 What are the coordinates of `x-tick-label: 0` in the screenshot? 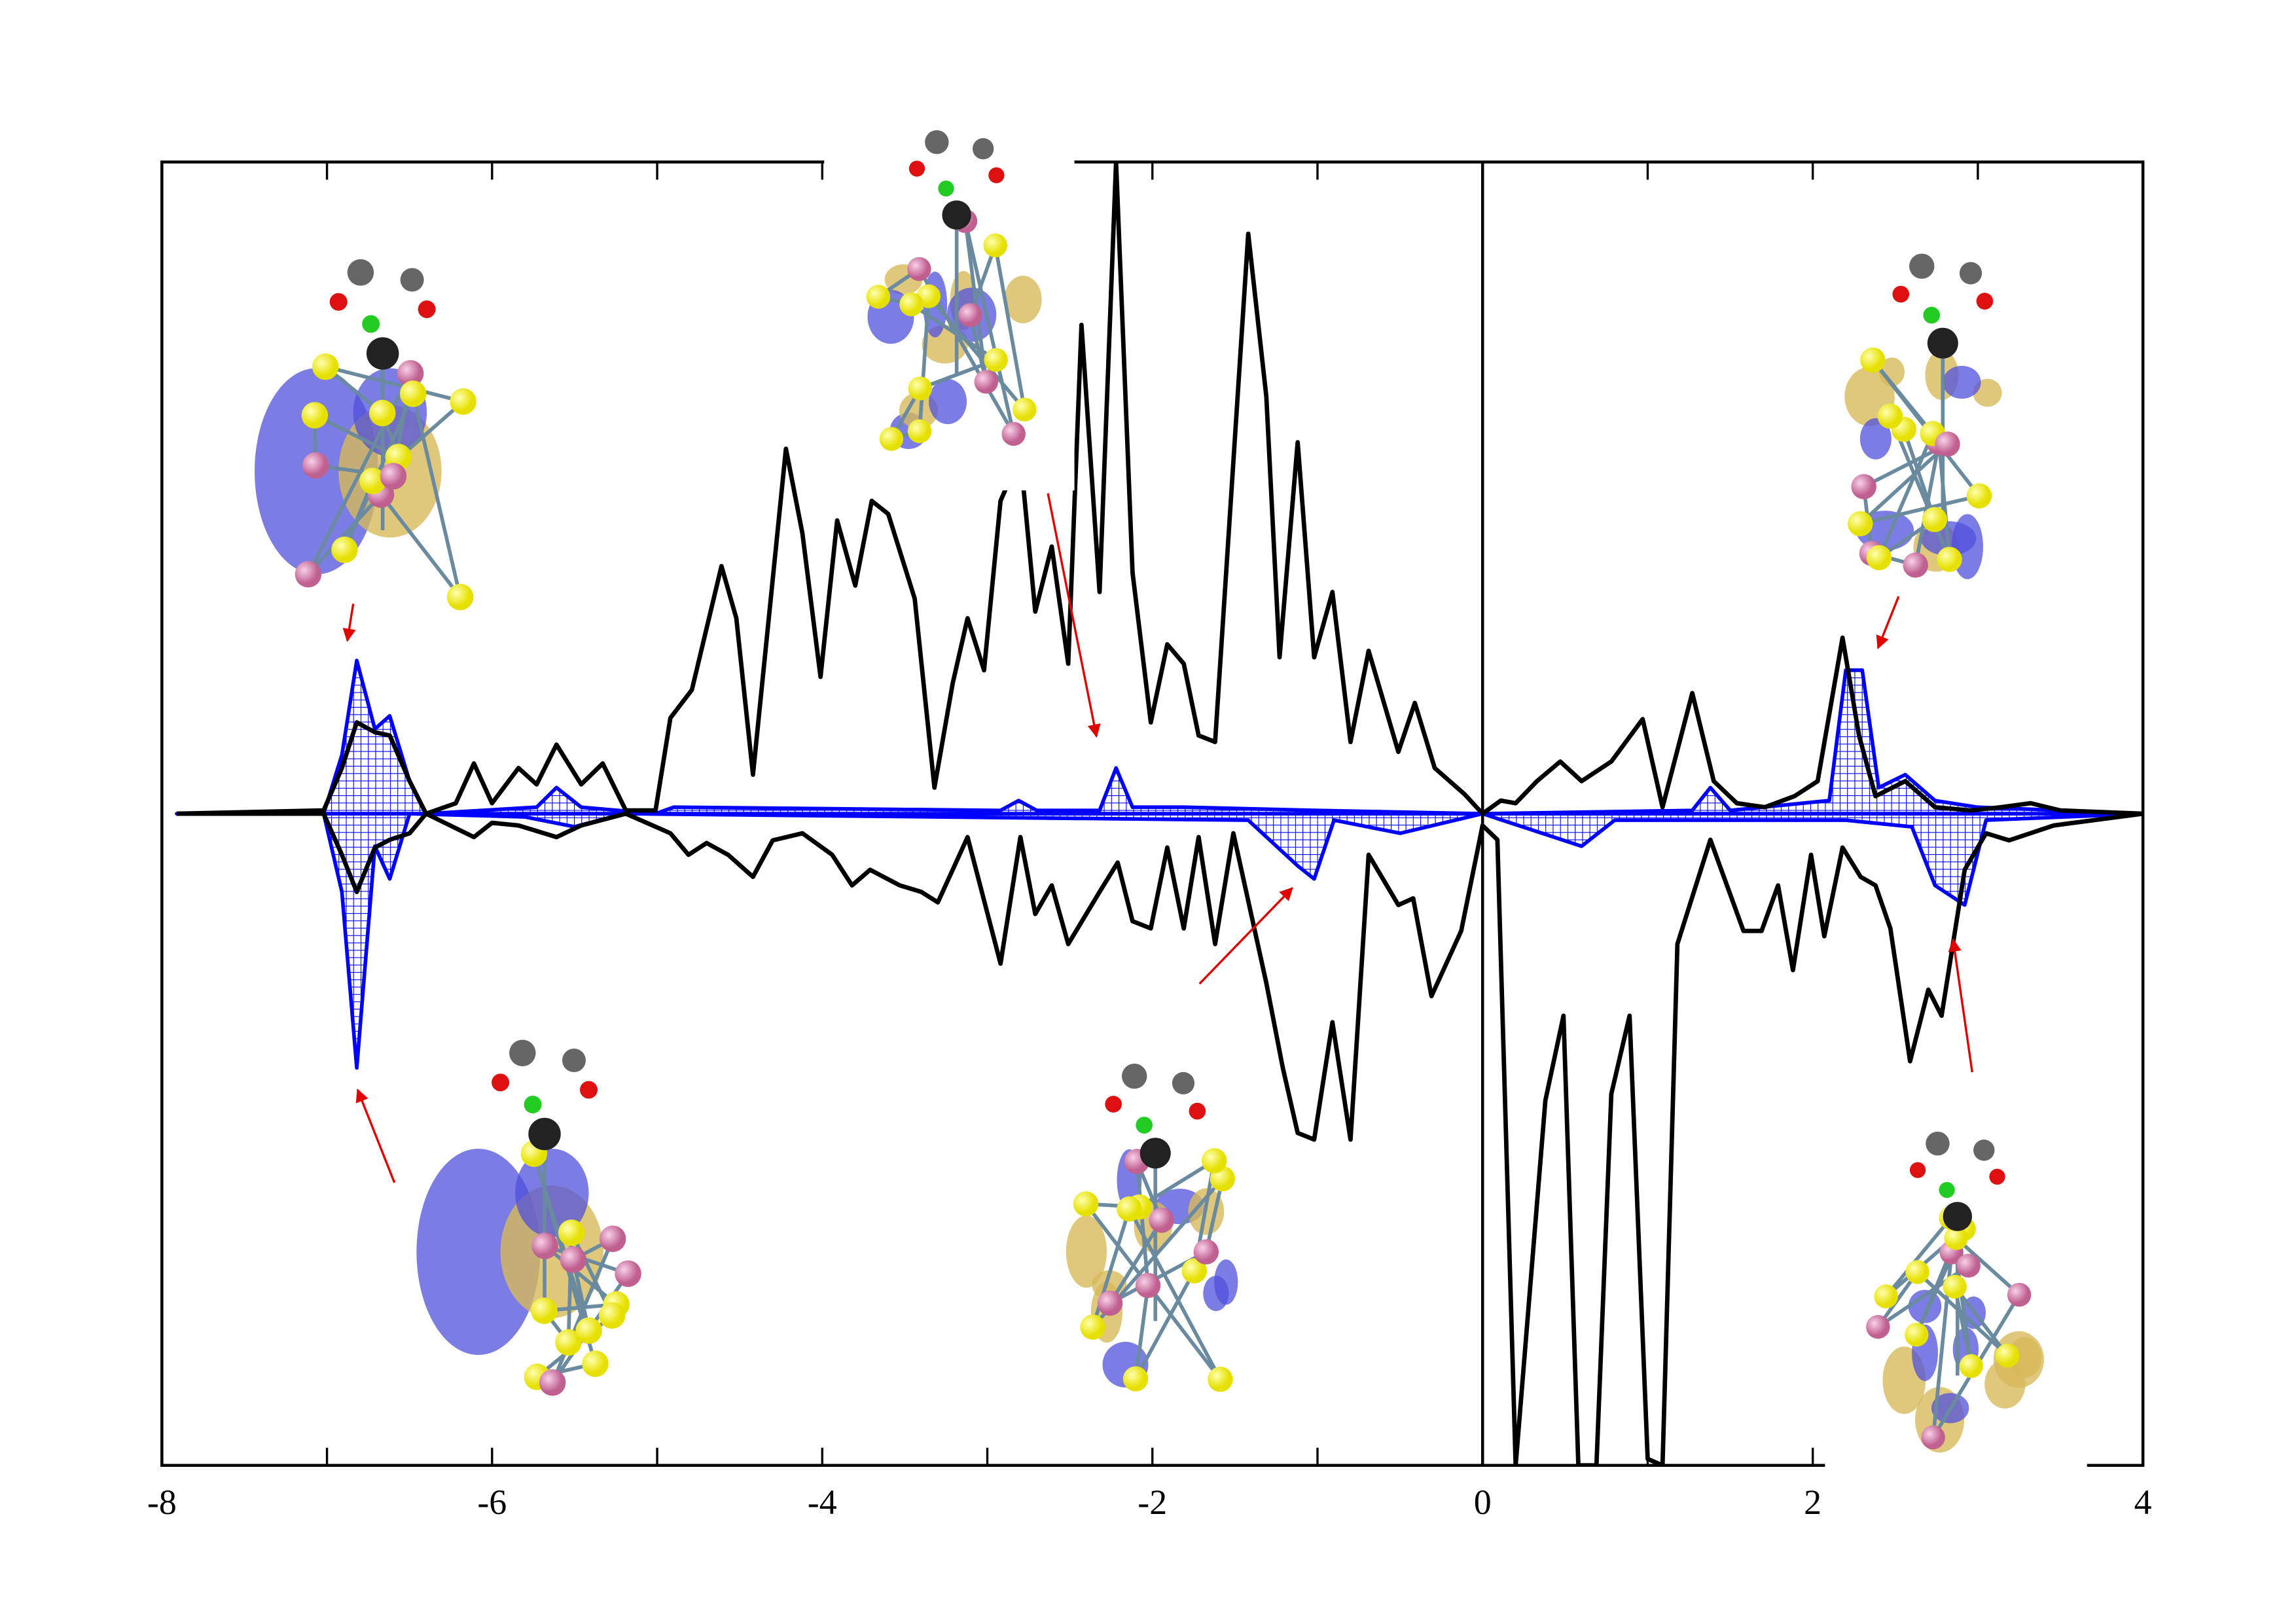 It's located at (1483, 1502).